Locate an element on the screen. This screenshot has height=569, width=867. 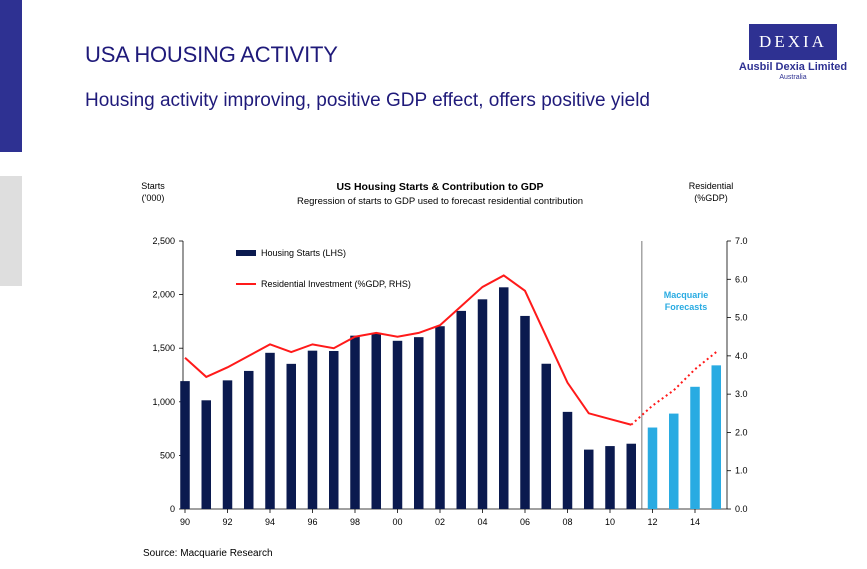
x-tick-label: 04 is located at coordinates (482, 522).